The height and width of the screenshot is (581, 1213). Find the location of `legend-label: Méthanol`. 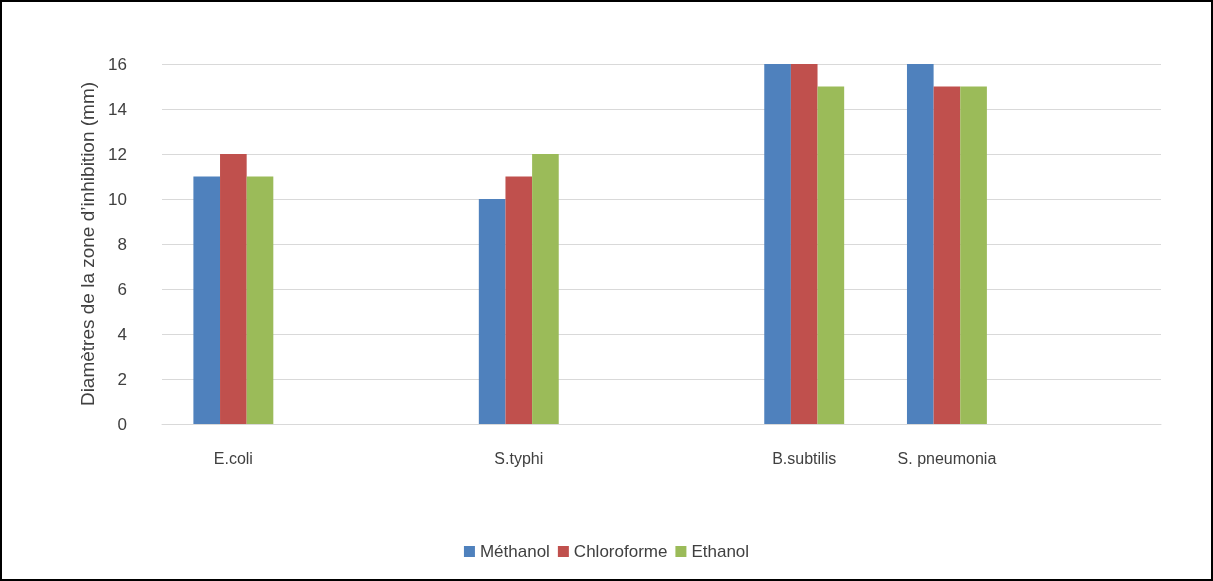

legend-label: Méthanol is located at coordinates (514, 551).